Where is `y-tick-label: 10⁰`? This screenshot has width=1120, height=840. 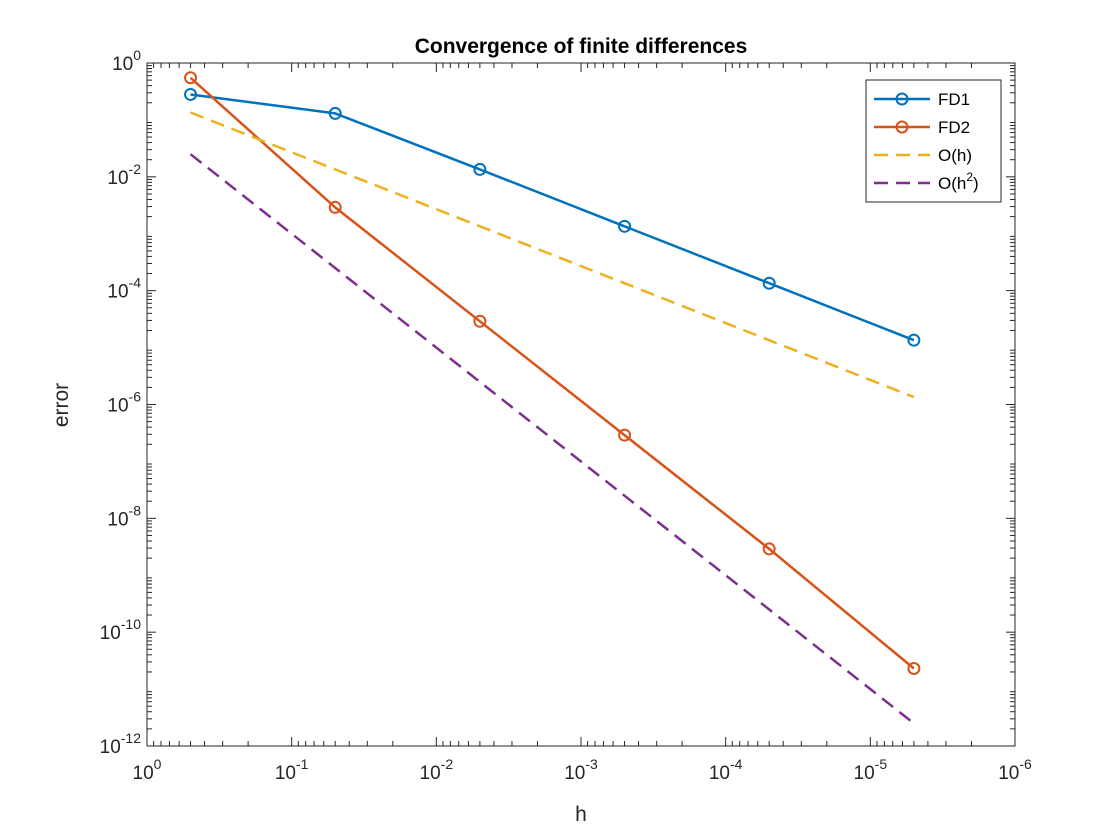 y-tick-label: 10⁰ is located at coordinates (126, 61).